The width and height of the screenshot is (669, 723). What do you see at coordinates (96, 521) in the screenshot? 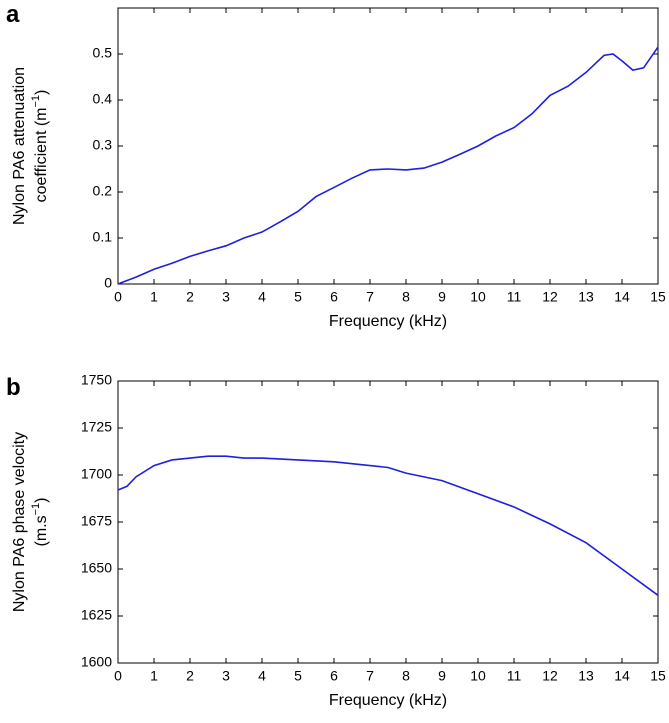
I see `y-tick-label: 1675` at bounding box center [96, 521].